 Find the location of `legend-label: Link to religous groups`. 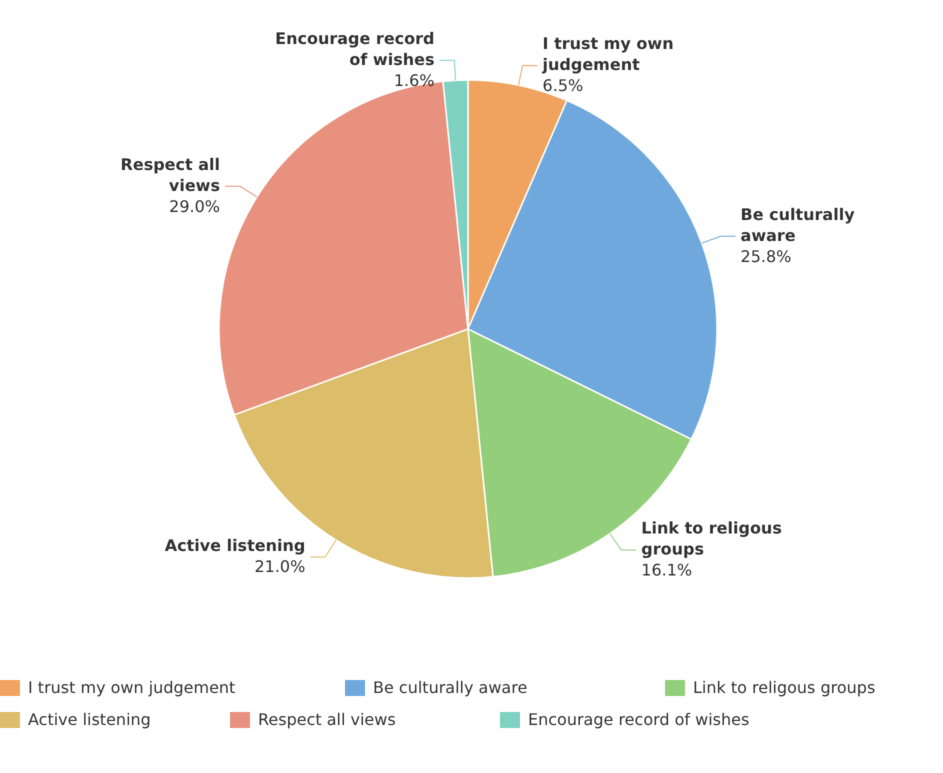

legend-label: Link to religous groups is located at coordinates (784, 687).